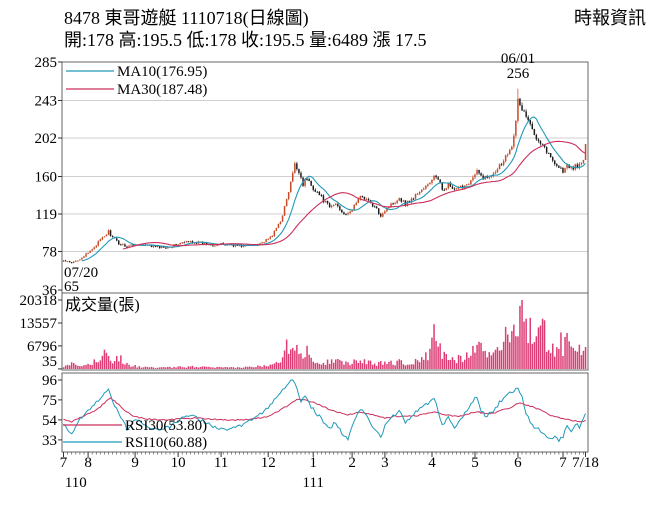  What do you see at coordinates (563, 463) in the screenshot?
I see `month-label: 7` at bounding box center [563, 463].